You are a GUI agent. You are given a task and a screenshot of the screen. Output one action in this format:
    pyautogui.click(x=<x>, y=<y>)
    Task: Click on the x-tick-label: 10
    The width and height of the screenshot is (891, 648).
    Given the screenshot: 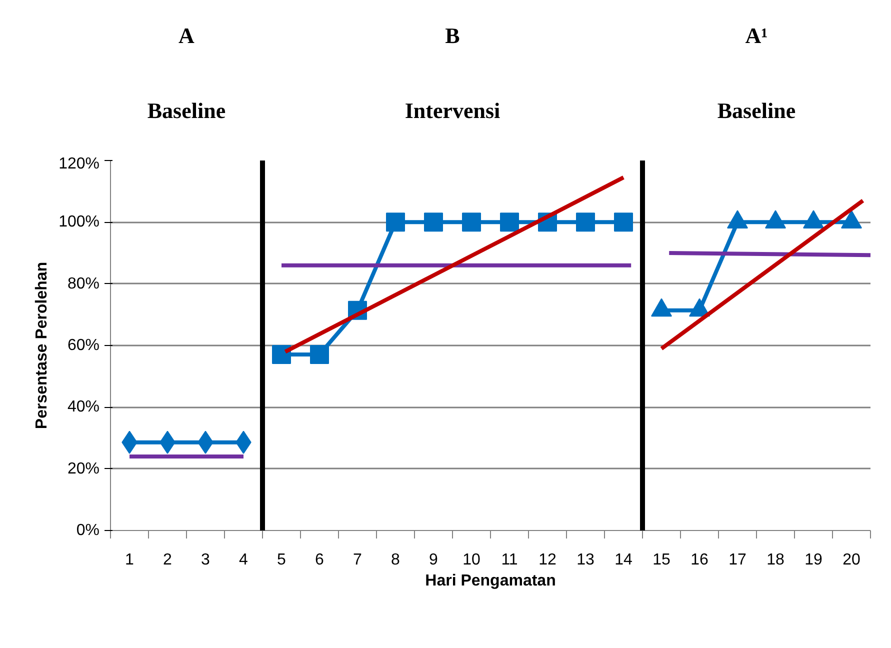 What is the action you would take?
    pyautogui.click(x=471, y=560)
    